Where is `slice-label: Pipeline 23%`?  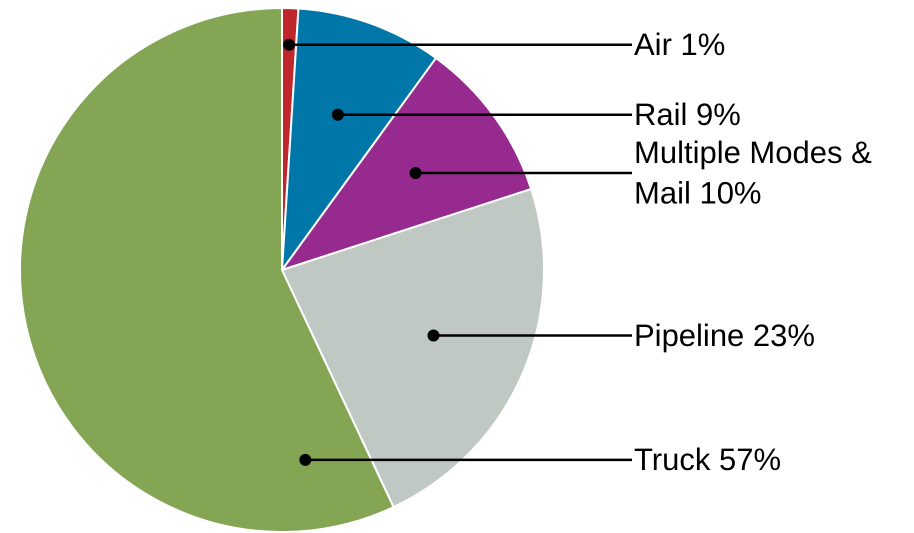 slice-label: Pipeline 23% is located at coordinates (724, 335).